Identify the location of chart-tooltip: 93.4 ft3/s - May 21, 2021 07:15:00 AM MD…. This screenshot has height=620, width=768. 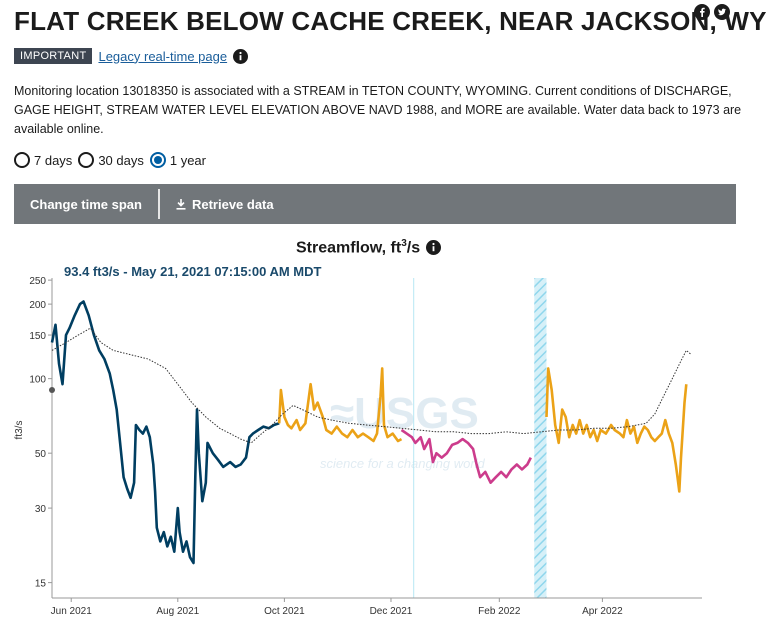
(193, 271).